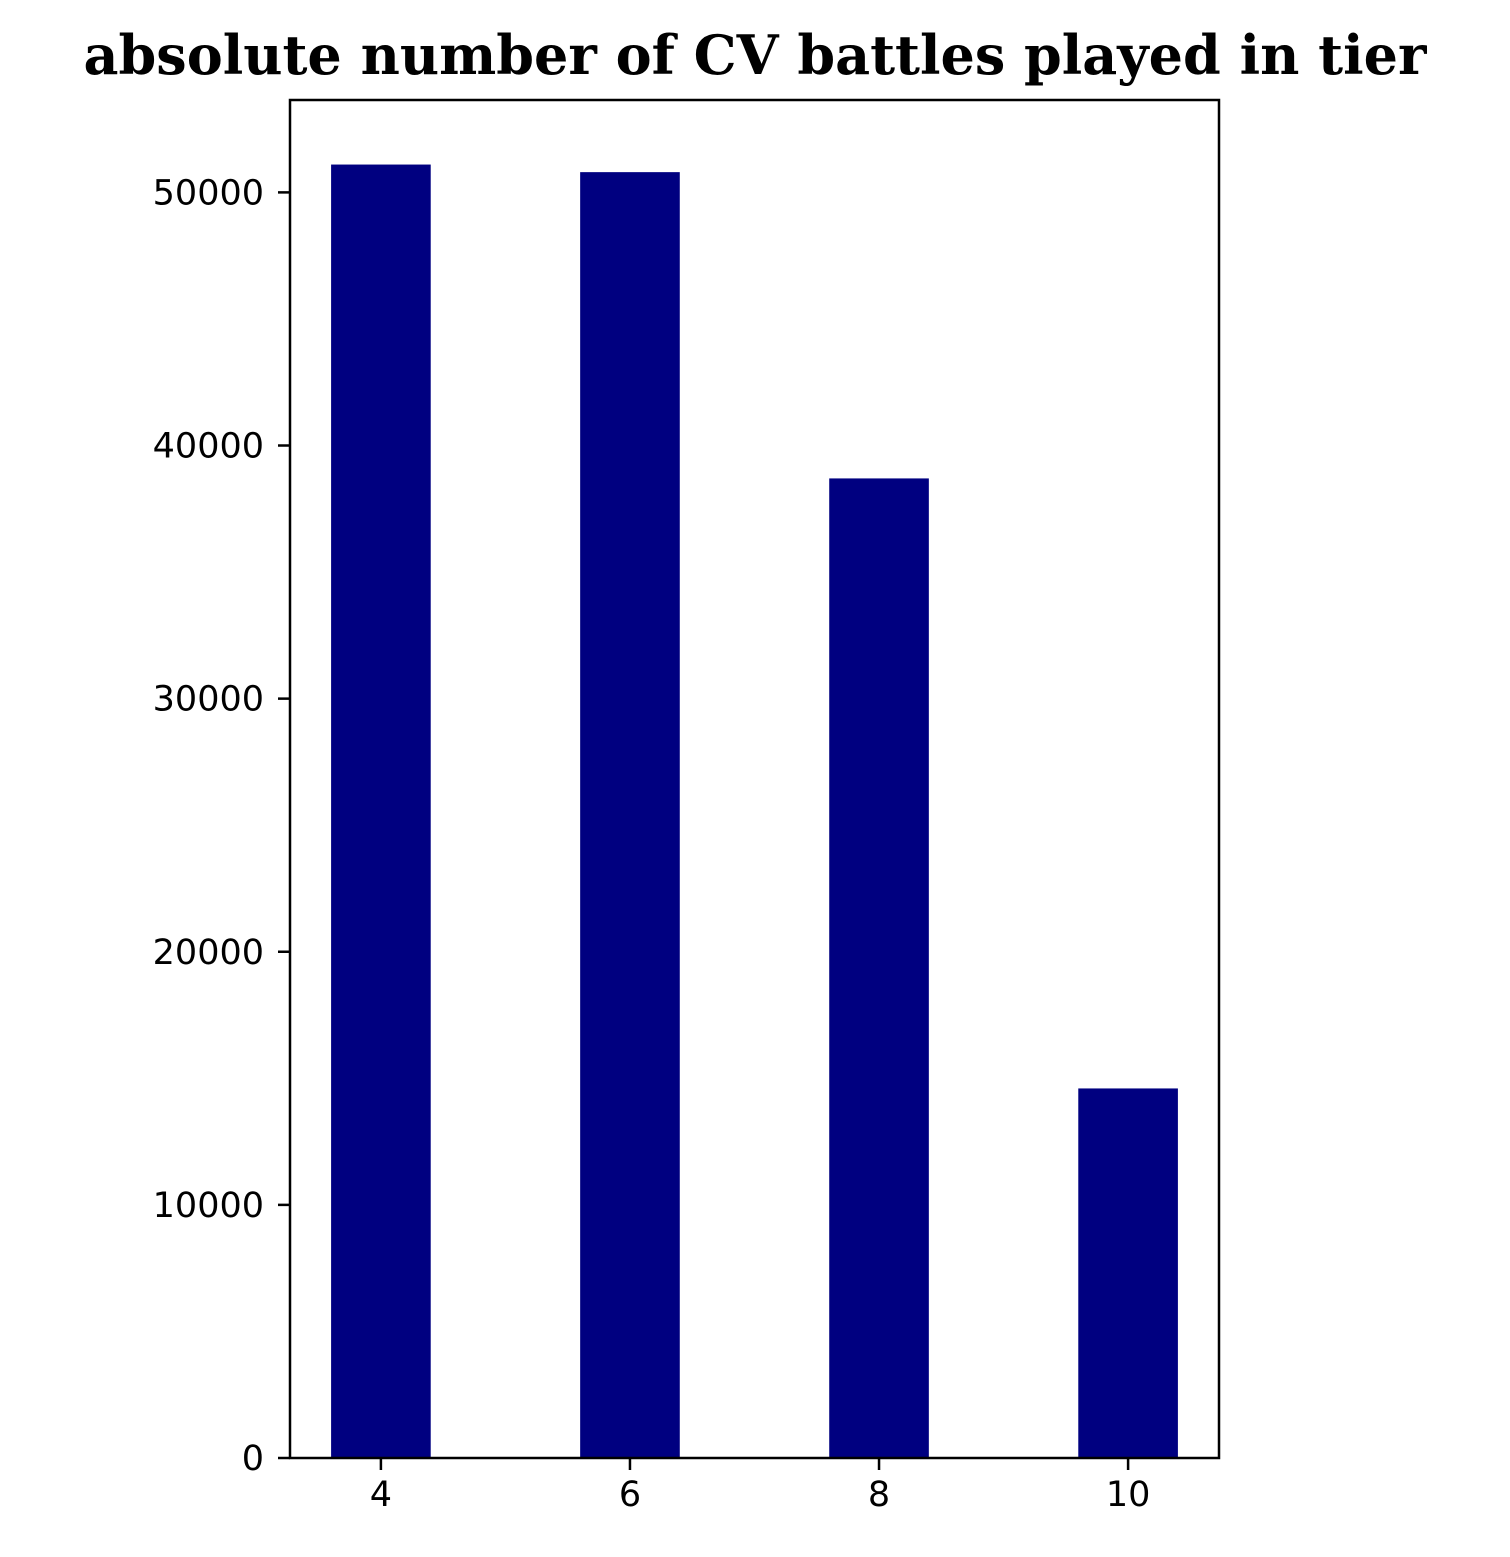 The image size is (1510, 1557). Describe the element at coordinates (208, 953) in the screenshot. I see `y-tick-label: 20000` at that location.